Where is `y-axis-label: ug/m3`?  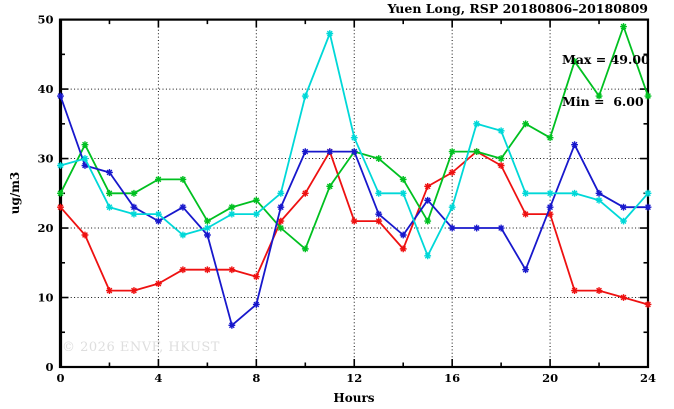 y-axis-label: ug/m3 is located at coordinates (15, 193).